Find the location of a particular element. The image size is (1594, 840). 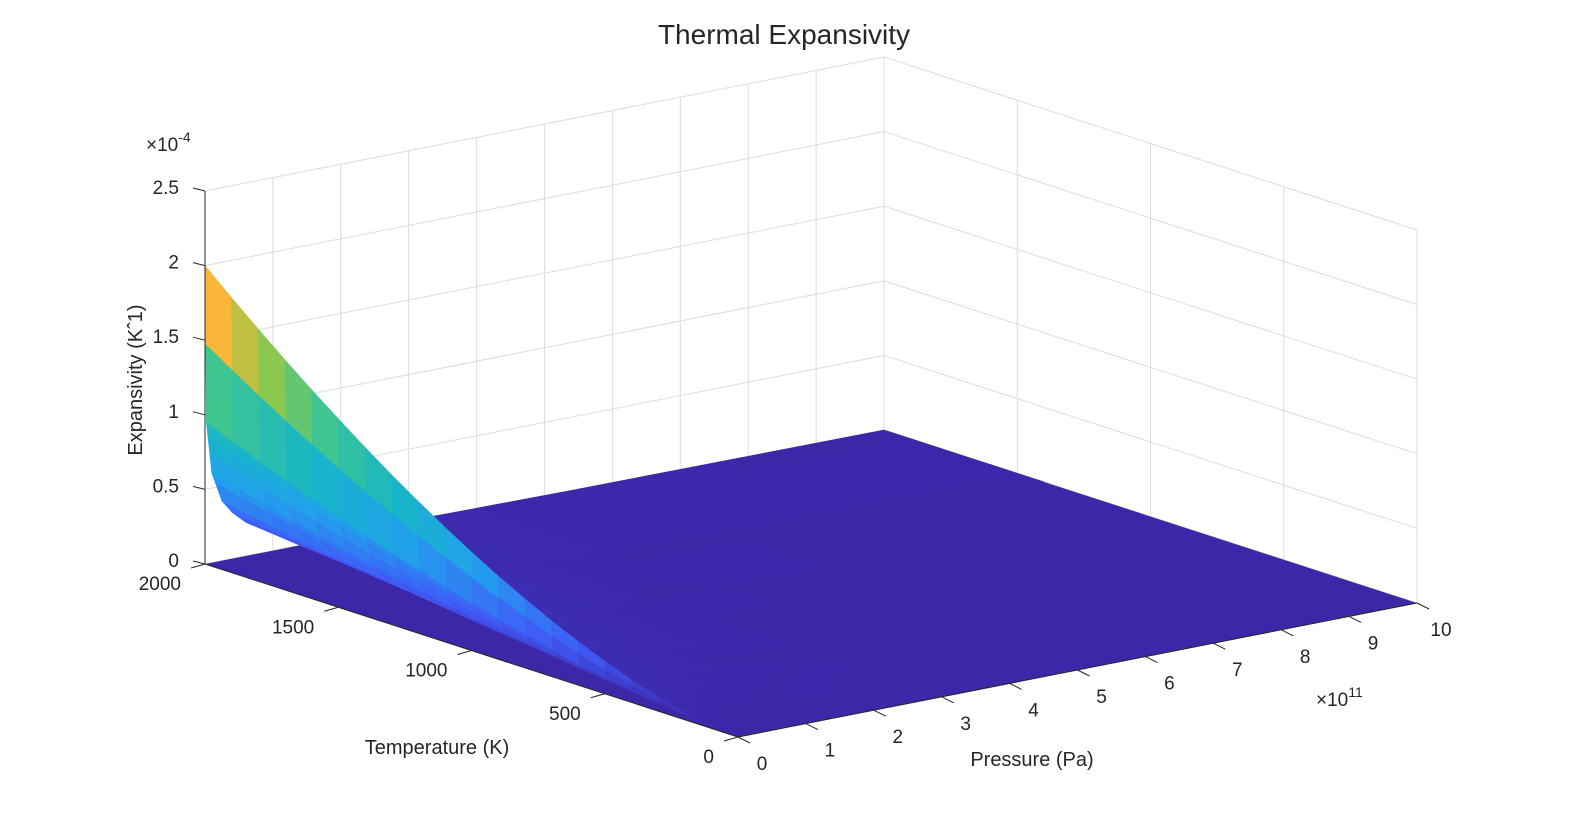

x-tick-label: 9 is located at coordinates (1373, 643).